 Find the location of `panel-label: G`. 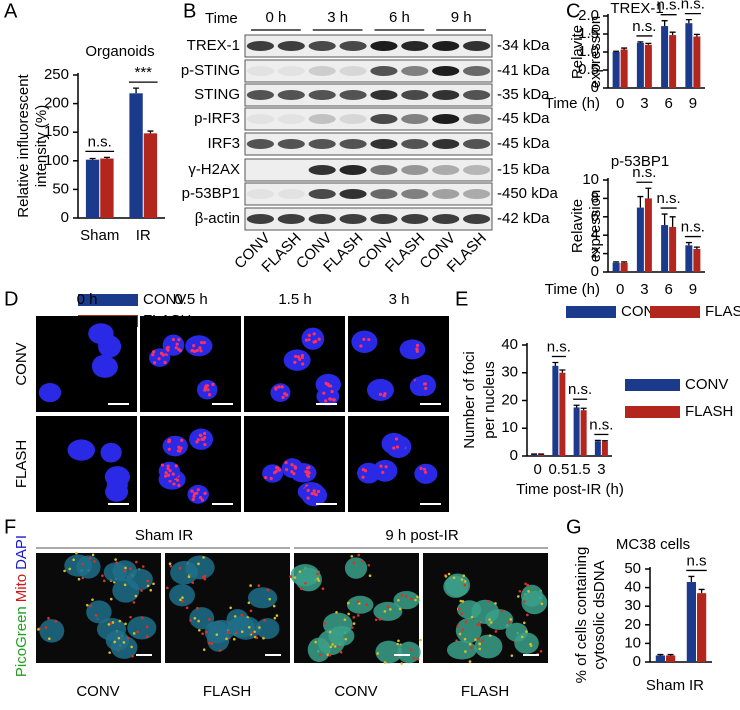

panel-label: G is located at coordinates (574, 527).